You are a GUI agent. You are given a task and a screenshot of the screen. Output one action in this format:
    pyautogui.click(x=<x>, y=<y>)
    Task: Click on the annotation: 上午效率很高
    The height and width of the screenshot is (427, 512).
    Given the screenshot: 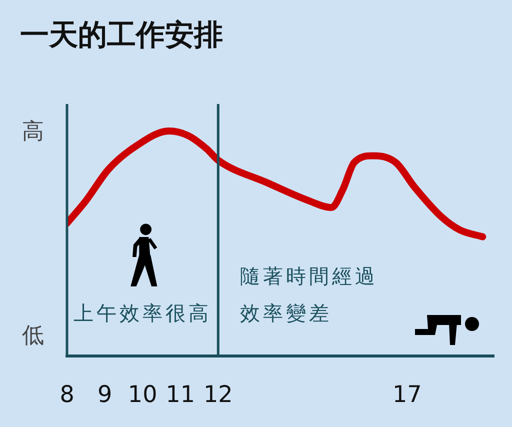 What is the action you would take?
    pyautogui.click(x=143, y=313)
    